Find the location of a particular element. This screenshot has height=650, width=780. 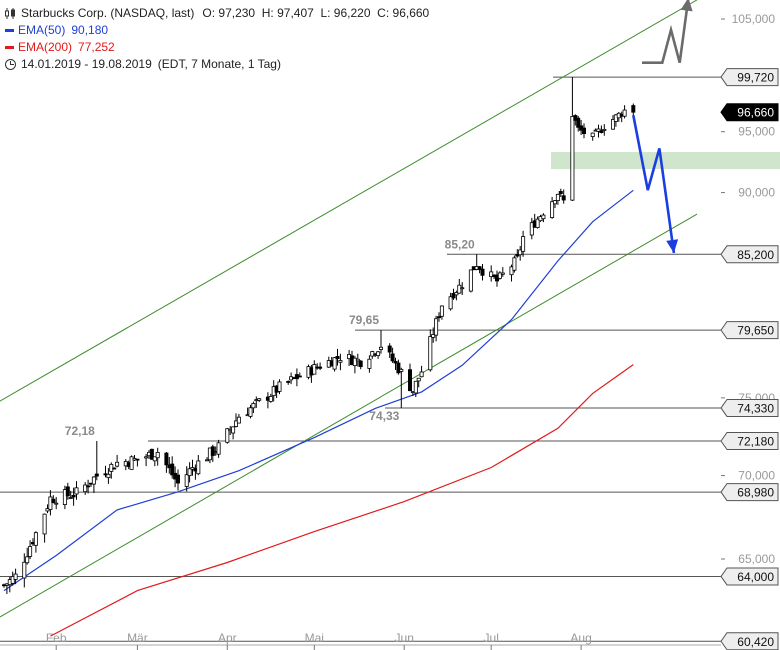

y-tick-label: 70,000 is located at coordinates (756, 476).